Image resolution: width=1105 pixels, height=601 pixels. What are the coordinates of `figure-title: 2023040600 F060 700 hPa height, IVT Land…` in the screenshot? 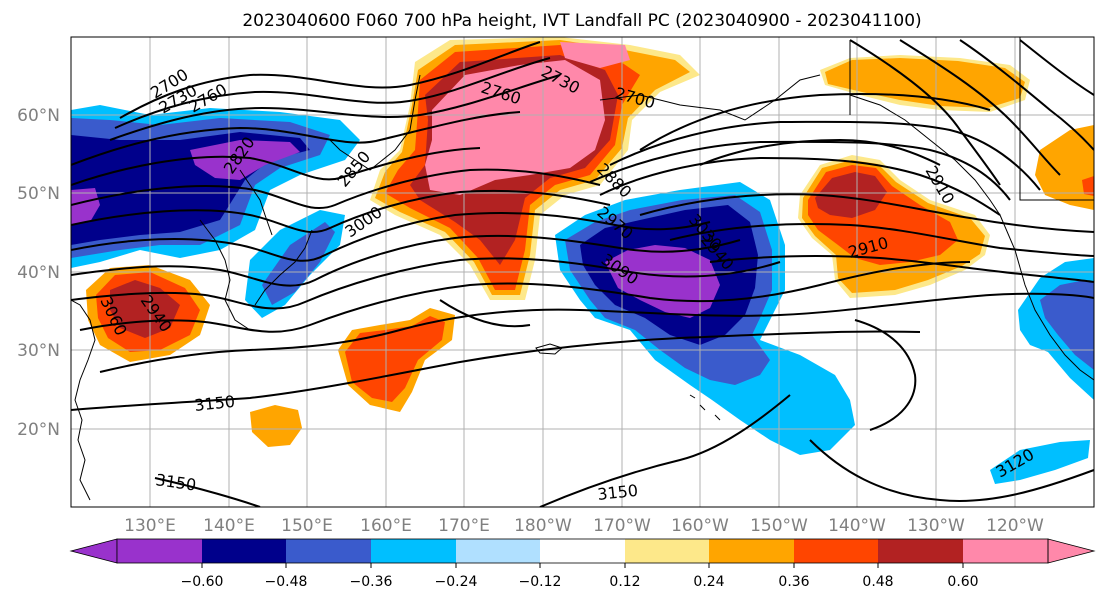 It's located at (581, 21).